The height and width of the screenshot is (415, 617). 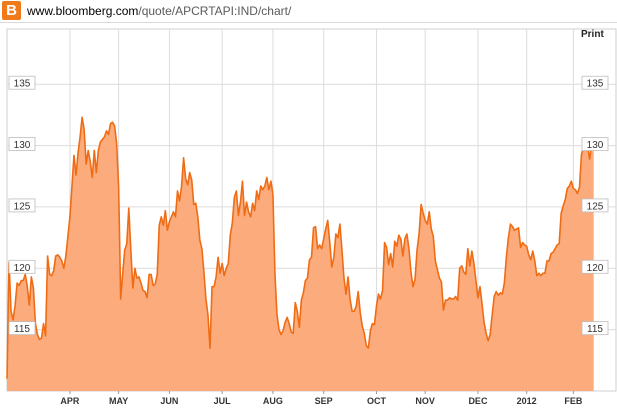 I want to click on x-tick-label: MAY, so click(x=118, y=401).